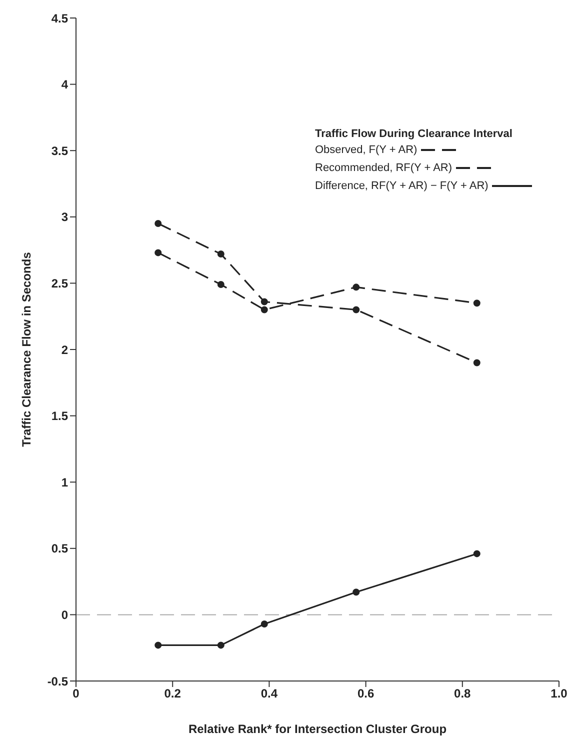 The image size is (583, 755). What do you see at coordinates (383, 168) in the screenshot?
I see `legend-label: Recommended, RF(Y + AR)` at bounding box center [383, 168].